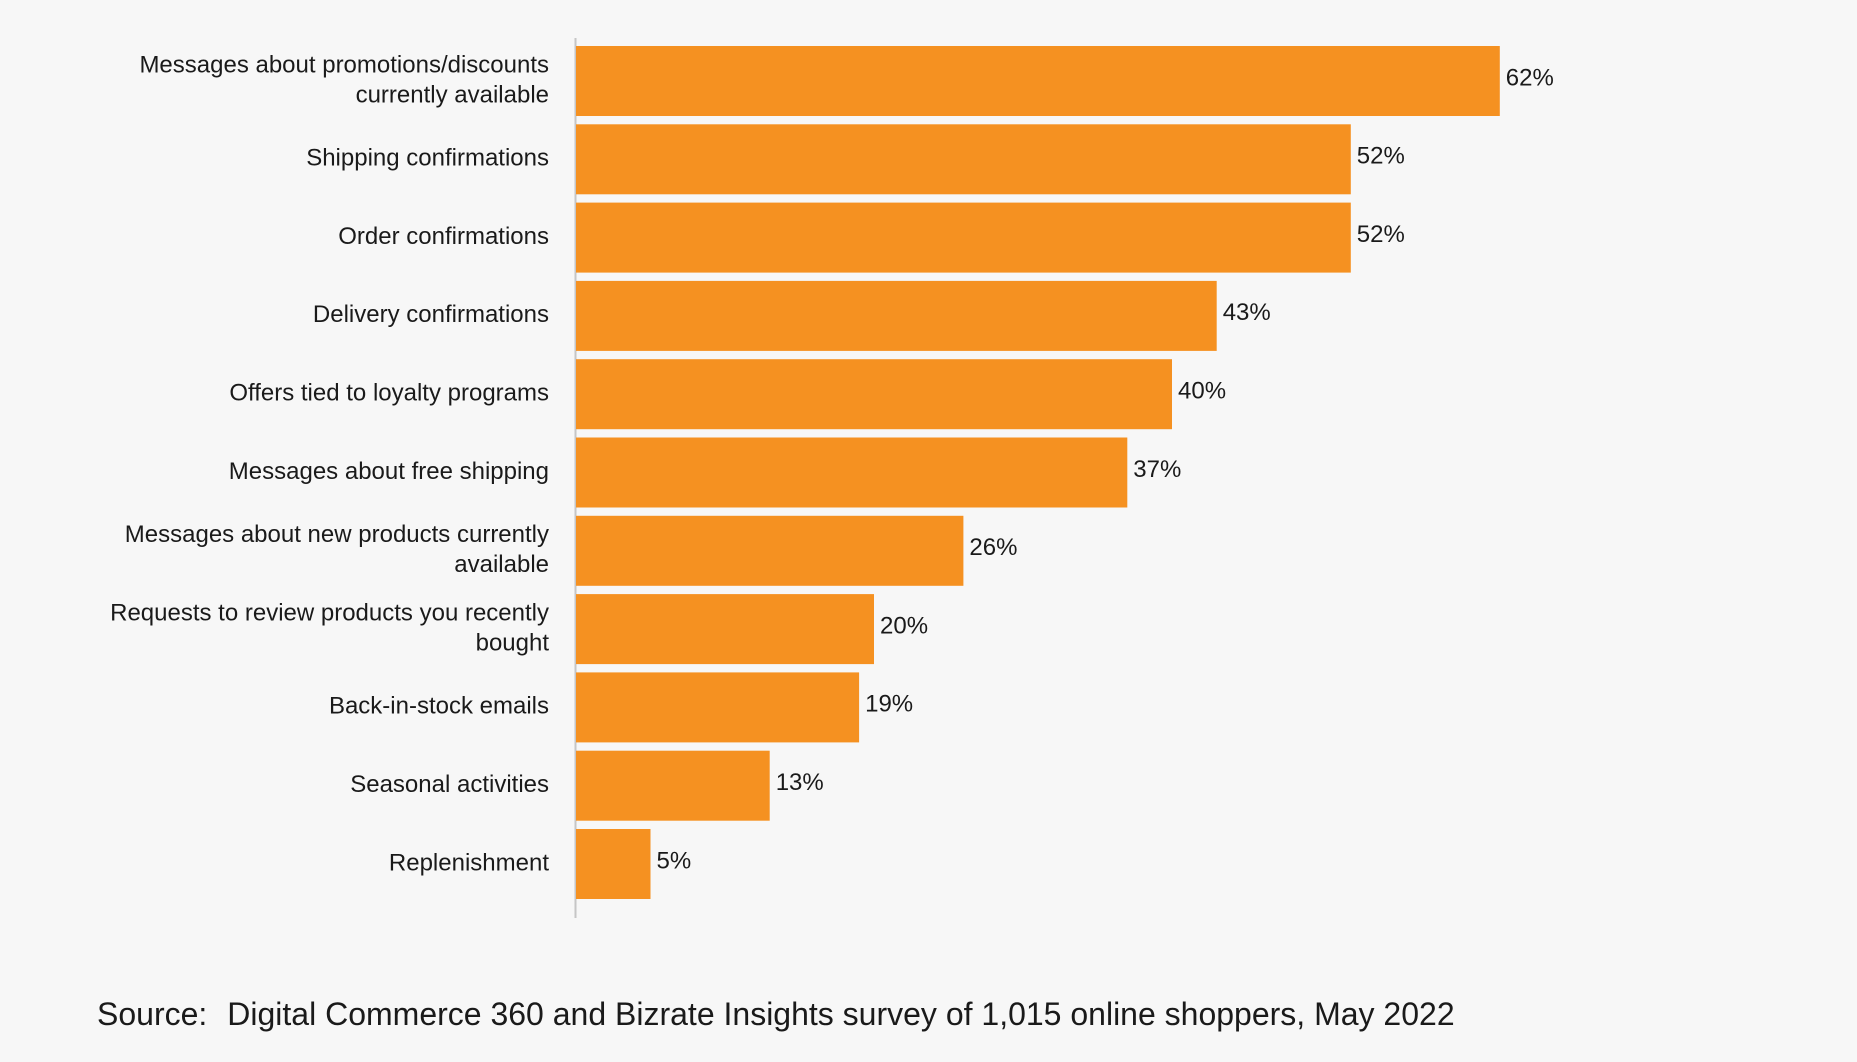 The height and width of the screenshot is (1062, 1857). Describe the element at coordinates (993, 547) in the screenshot. I see `value-label-6: 26%` at that location.